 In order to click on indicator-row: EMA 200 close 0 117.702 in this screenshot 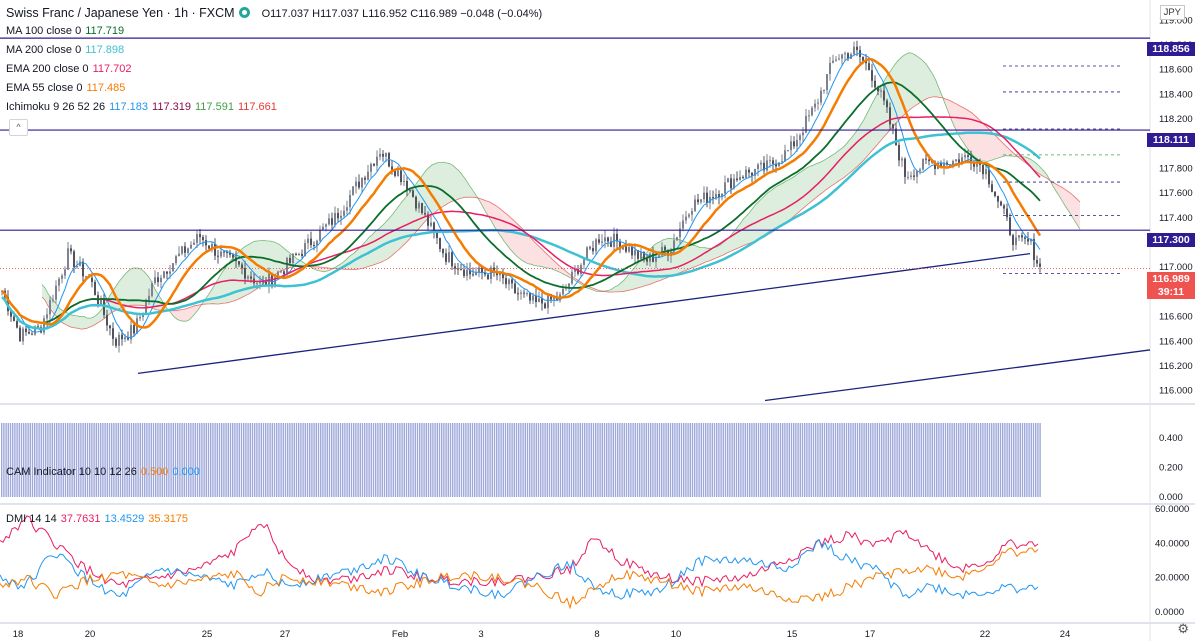, I will do `click(71, 69)`.